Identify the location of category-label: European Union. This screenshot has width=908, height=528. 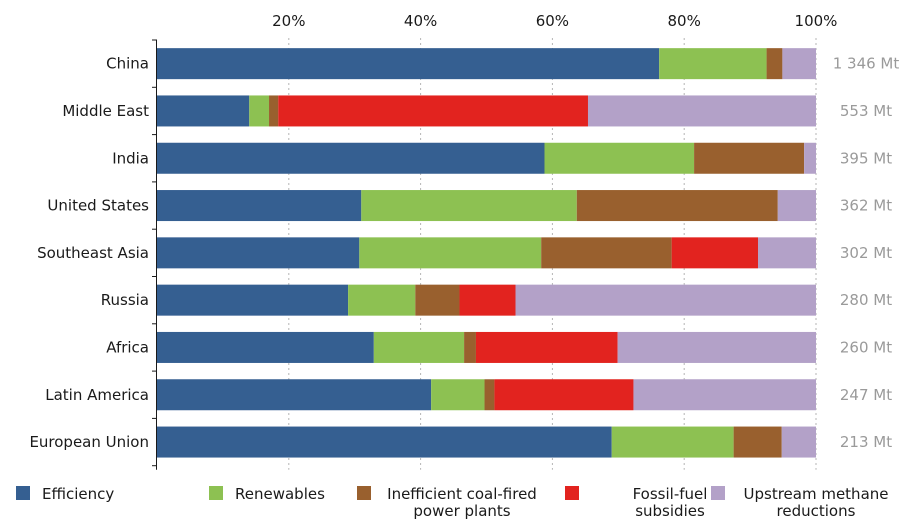
(89, 442).